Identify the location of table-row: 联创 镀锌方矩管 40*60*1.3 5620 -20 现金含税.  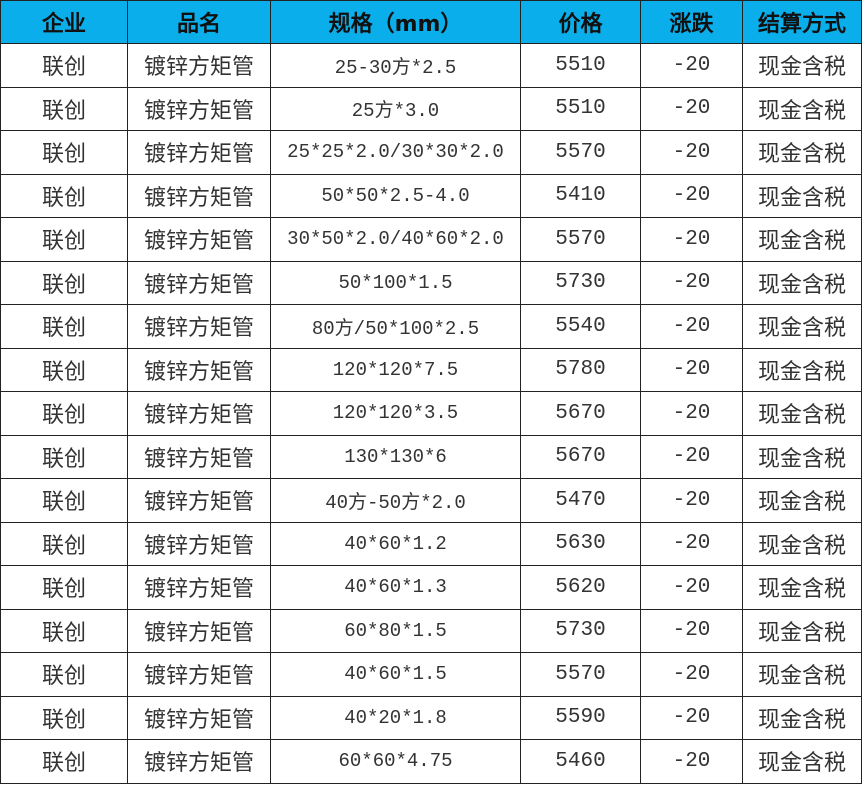
(431, 587).